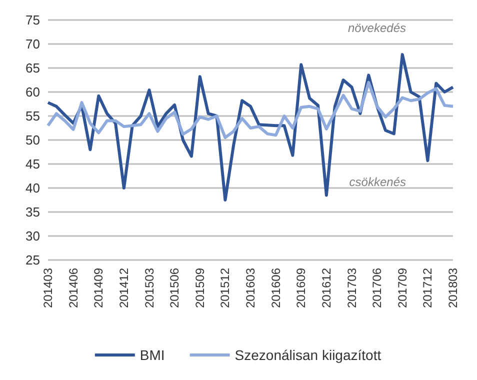 The width and height of the screenshot is (477, 380). Describe the element at coordinates (453, 288) in the screenshot. I see `x-tick-label: 201803` at that location.